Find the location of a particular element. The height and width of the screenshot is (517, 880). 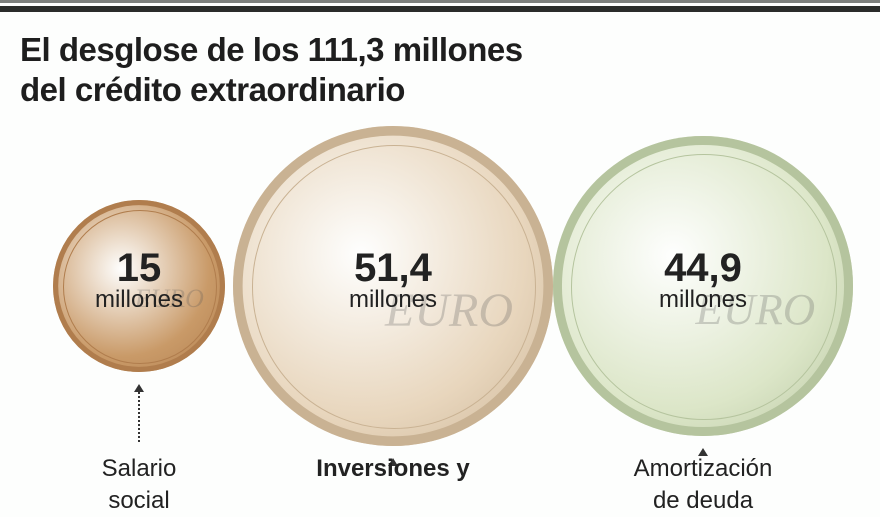

category-label: Salario social is located at coordinates (139, 485).